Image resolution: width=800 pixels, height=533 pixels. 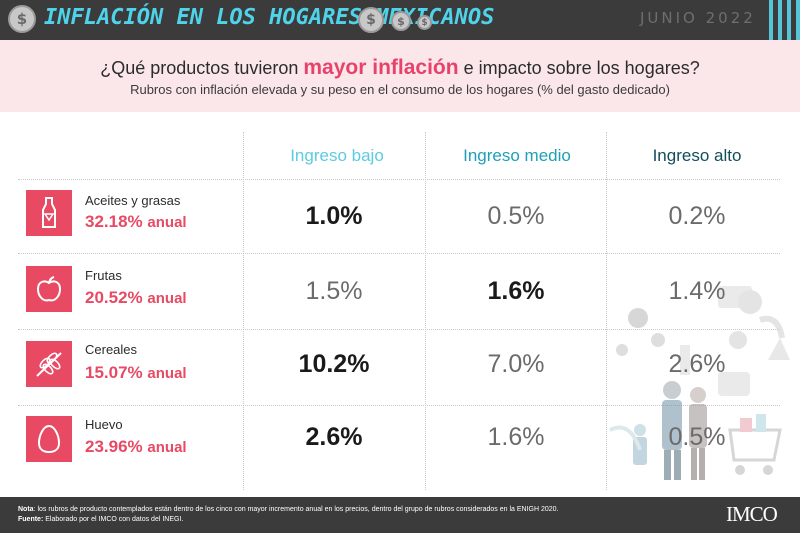 What do you see at coordinates (337, 155) in the screenshot?
I see `column-header-ingreso-bajo: Ingreso bajo` at bounding box center [337, 155].